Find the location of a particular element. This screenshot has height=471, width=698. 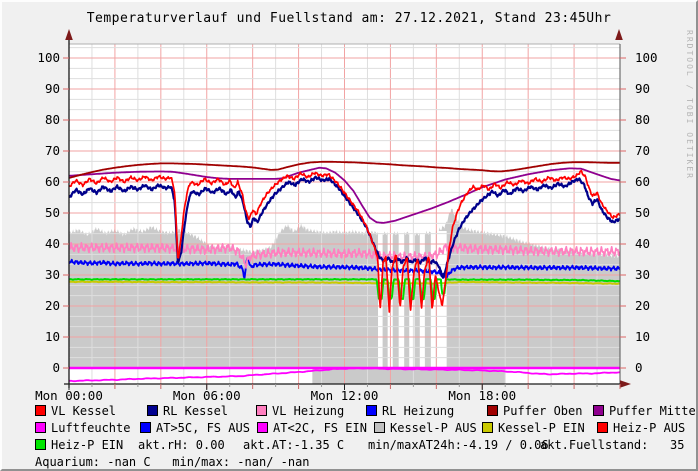

legend-status-text: akt.Fuellstand: 35 is located at coordinates (612, 445).